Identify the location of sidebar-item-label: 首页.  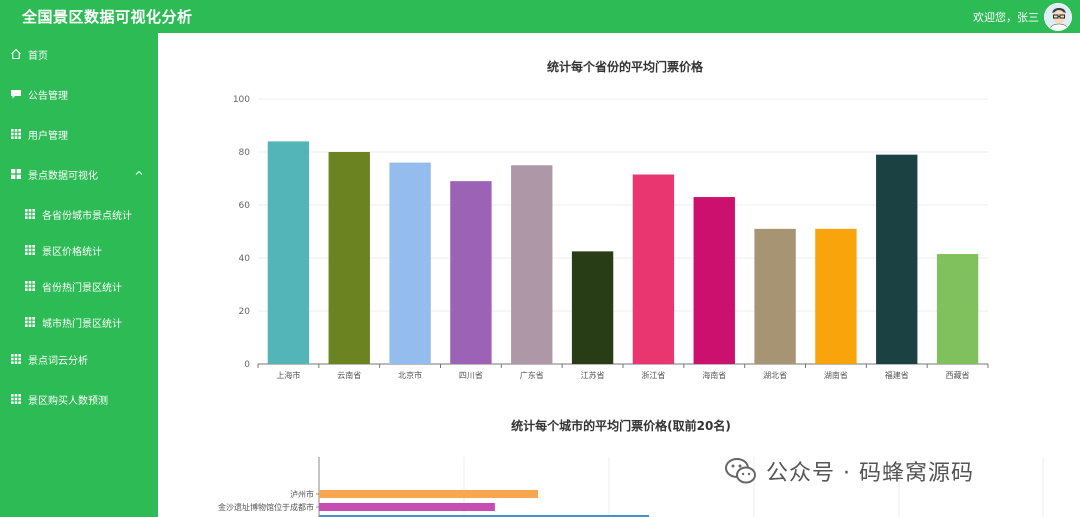
(38, 56).